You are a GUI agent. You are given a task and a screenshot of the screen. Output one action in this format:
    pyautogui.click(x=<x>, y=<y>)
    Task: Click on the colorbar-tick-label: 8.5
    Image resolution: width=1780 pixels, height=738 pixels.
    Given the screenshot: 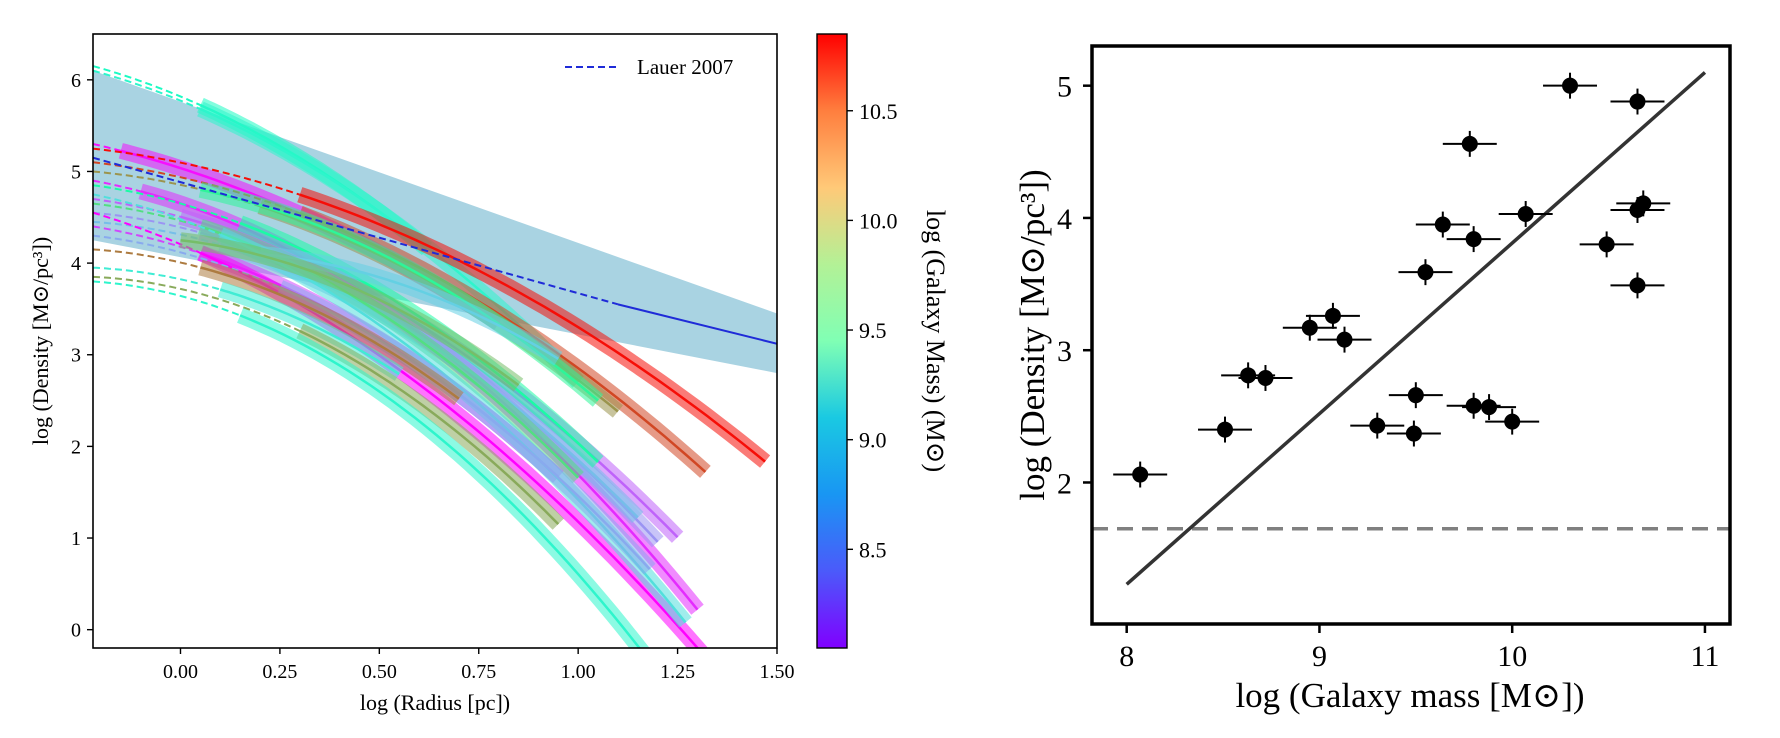 What is the action you would take?
    pyautogui.click(x=873, y=549)
    